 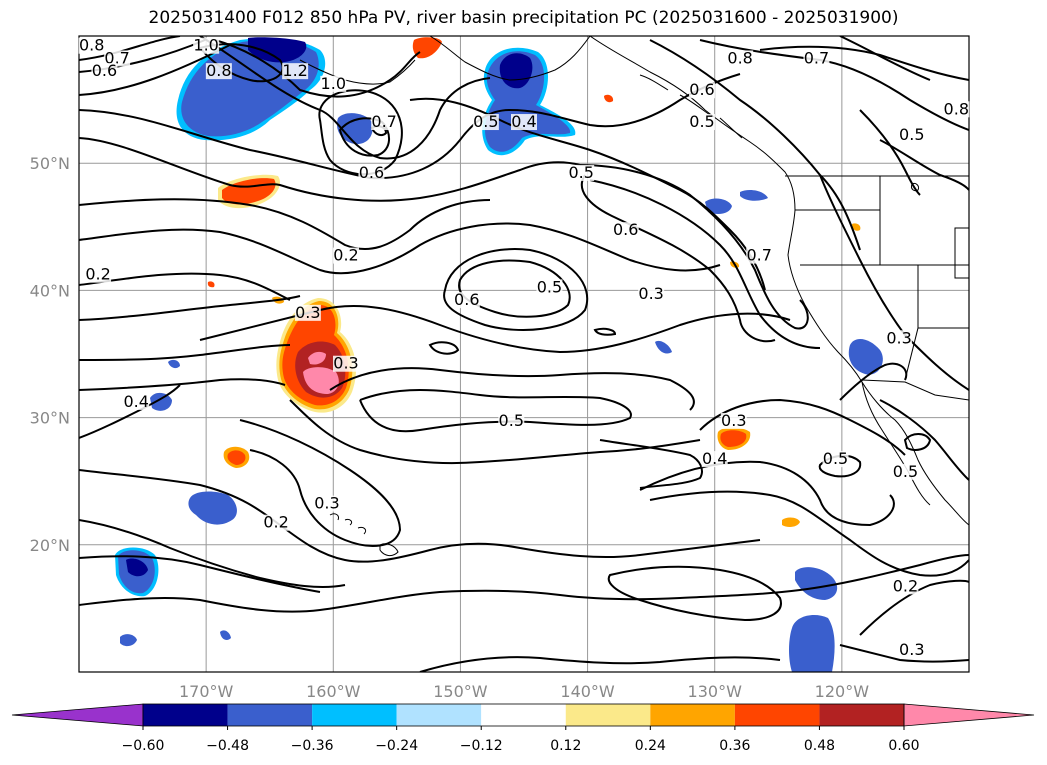 What do you see at coordinates (396, 746) in the screenshot?
I see `colorbar-label: −0.24` at bounding box center [396, 746].